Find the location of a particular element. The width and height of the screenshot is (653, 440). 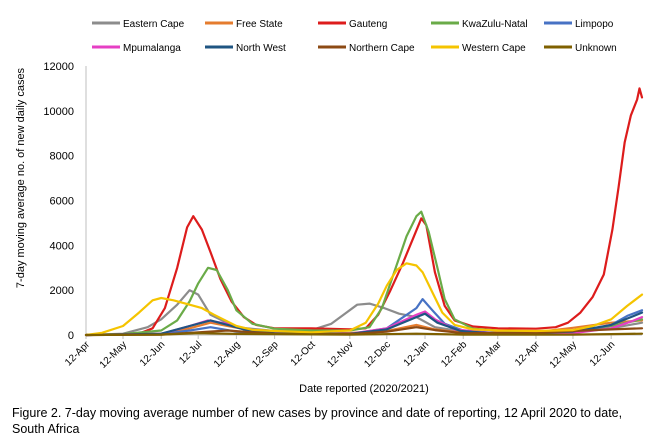

y-tick-label: 6000 is located at coordinates (62, 202).